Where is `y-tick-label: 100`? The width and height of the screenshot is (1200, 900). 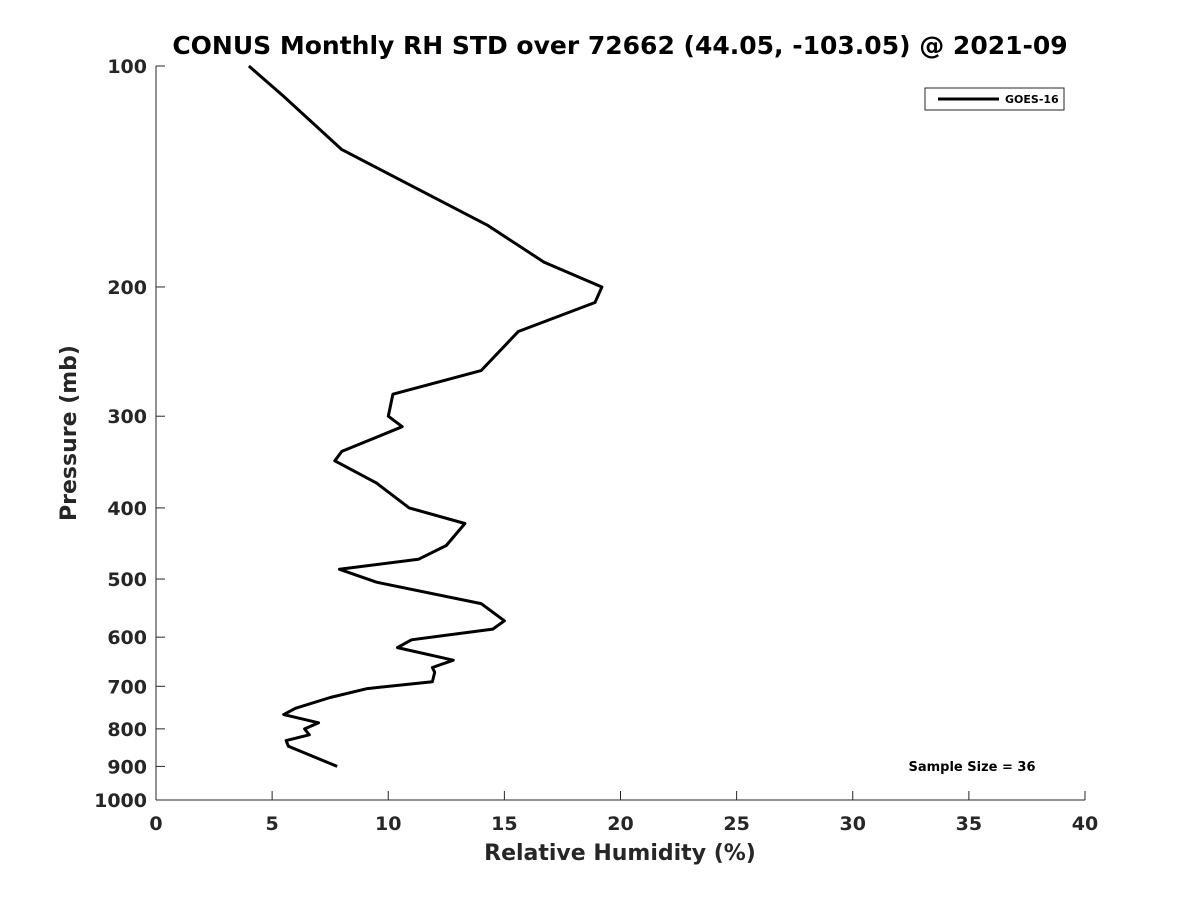
y-tick-label: 100 is located at coordinates (127, 67).